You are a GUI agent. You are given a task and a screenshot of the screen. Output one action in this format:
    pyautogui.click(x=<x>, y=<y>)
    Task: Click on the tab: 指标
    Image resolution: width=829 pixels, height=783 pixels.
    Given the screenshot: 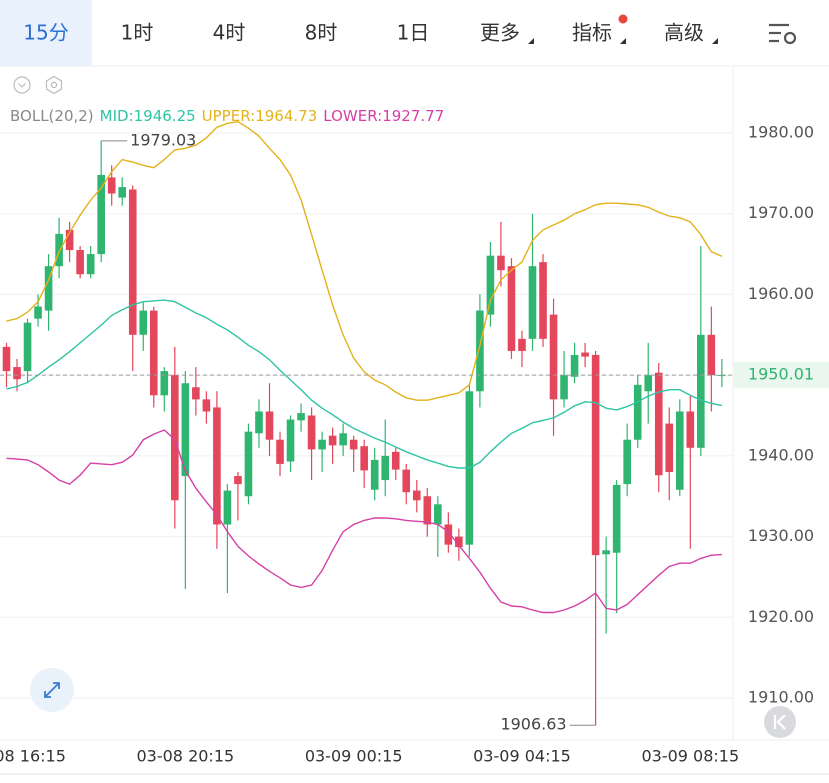 What is the action you would take?
    pyautogui.click(x=592, y=33)
    